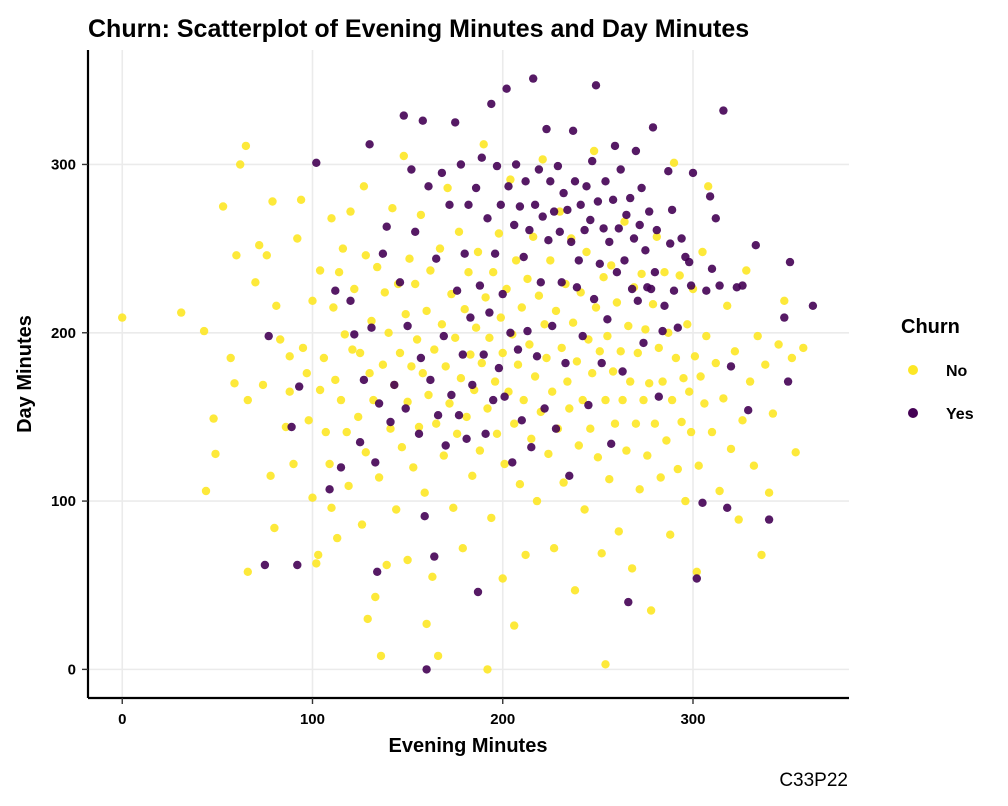 This screenshot has width=1008, height=806. I want to click on x-tick-label: 200, so click(502, 719).